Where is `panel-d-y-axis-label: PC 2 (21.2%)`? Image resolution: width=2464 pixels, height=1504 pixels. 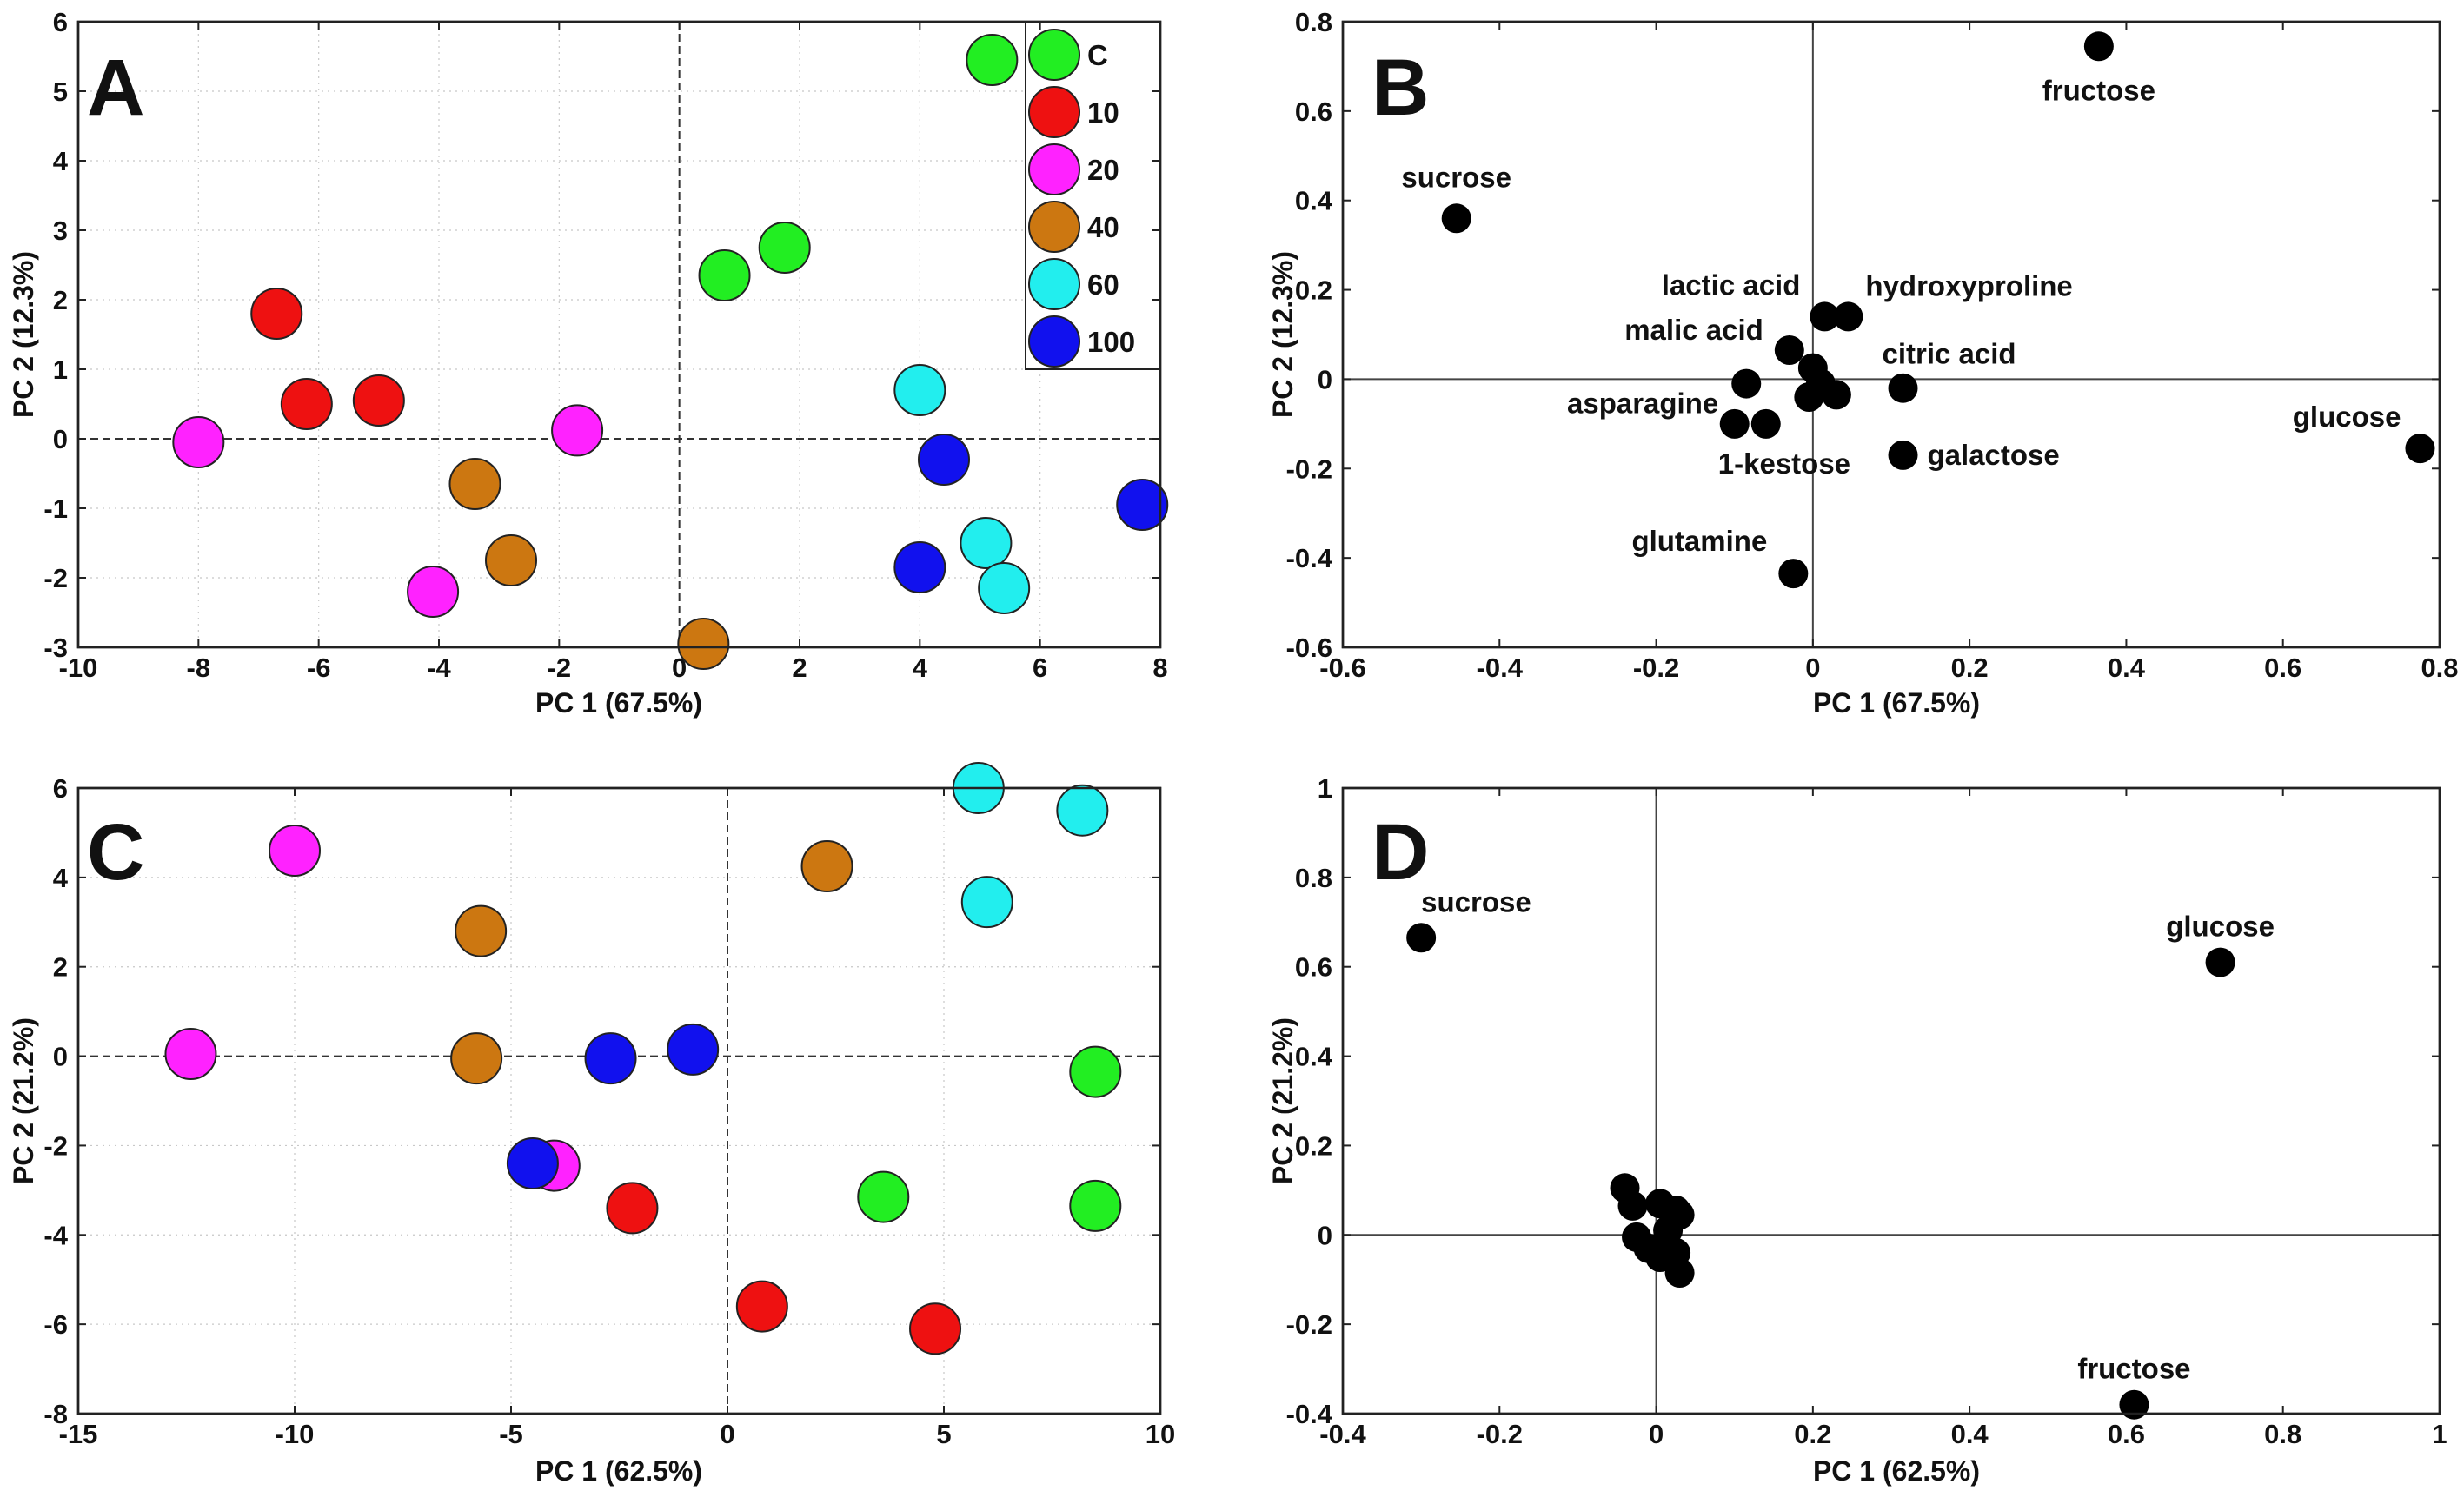
panel-d-y-axis-label: PC 2 (21.2%) is located at coordinates (1282, 1100).